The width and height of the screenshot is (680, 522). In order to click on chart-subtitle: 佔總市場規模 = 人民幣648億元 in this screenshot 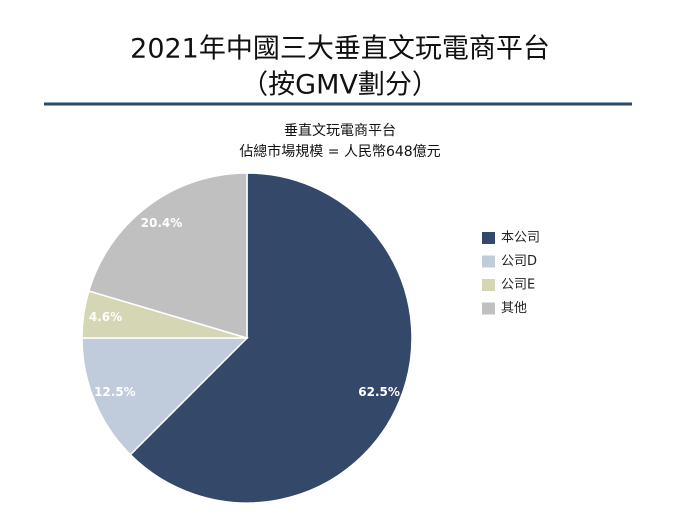, I will do `click(339, 151)`.